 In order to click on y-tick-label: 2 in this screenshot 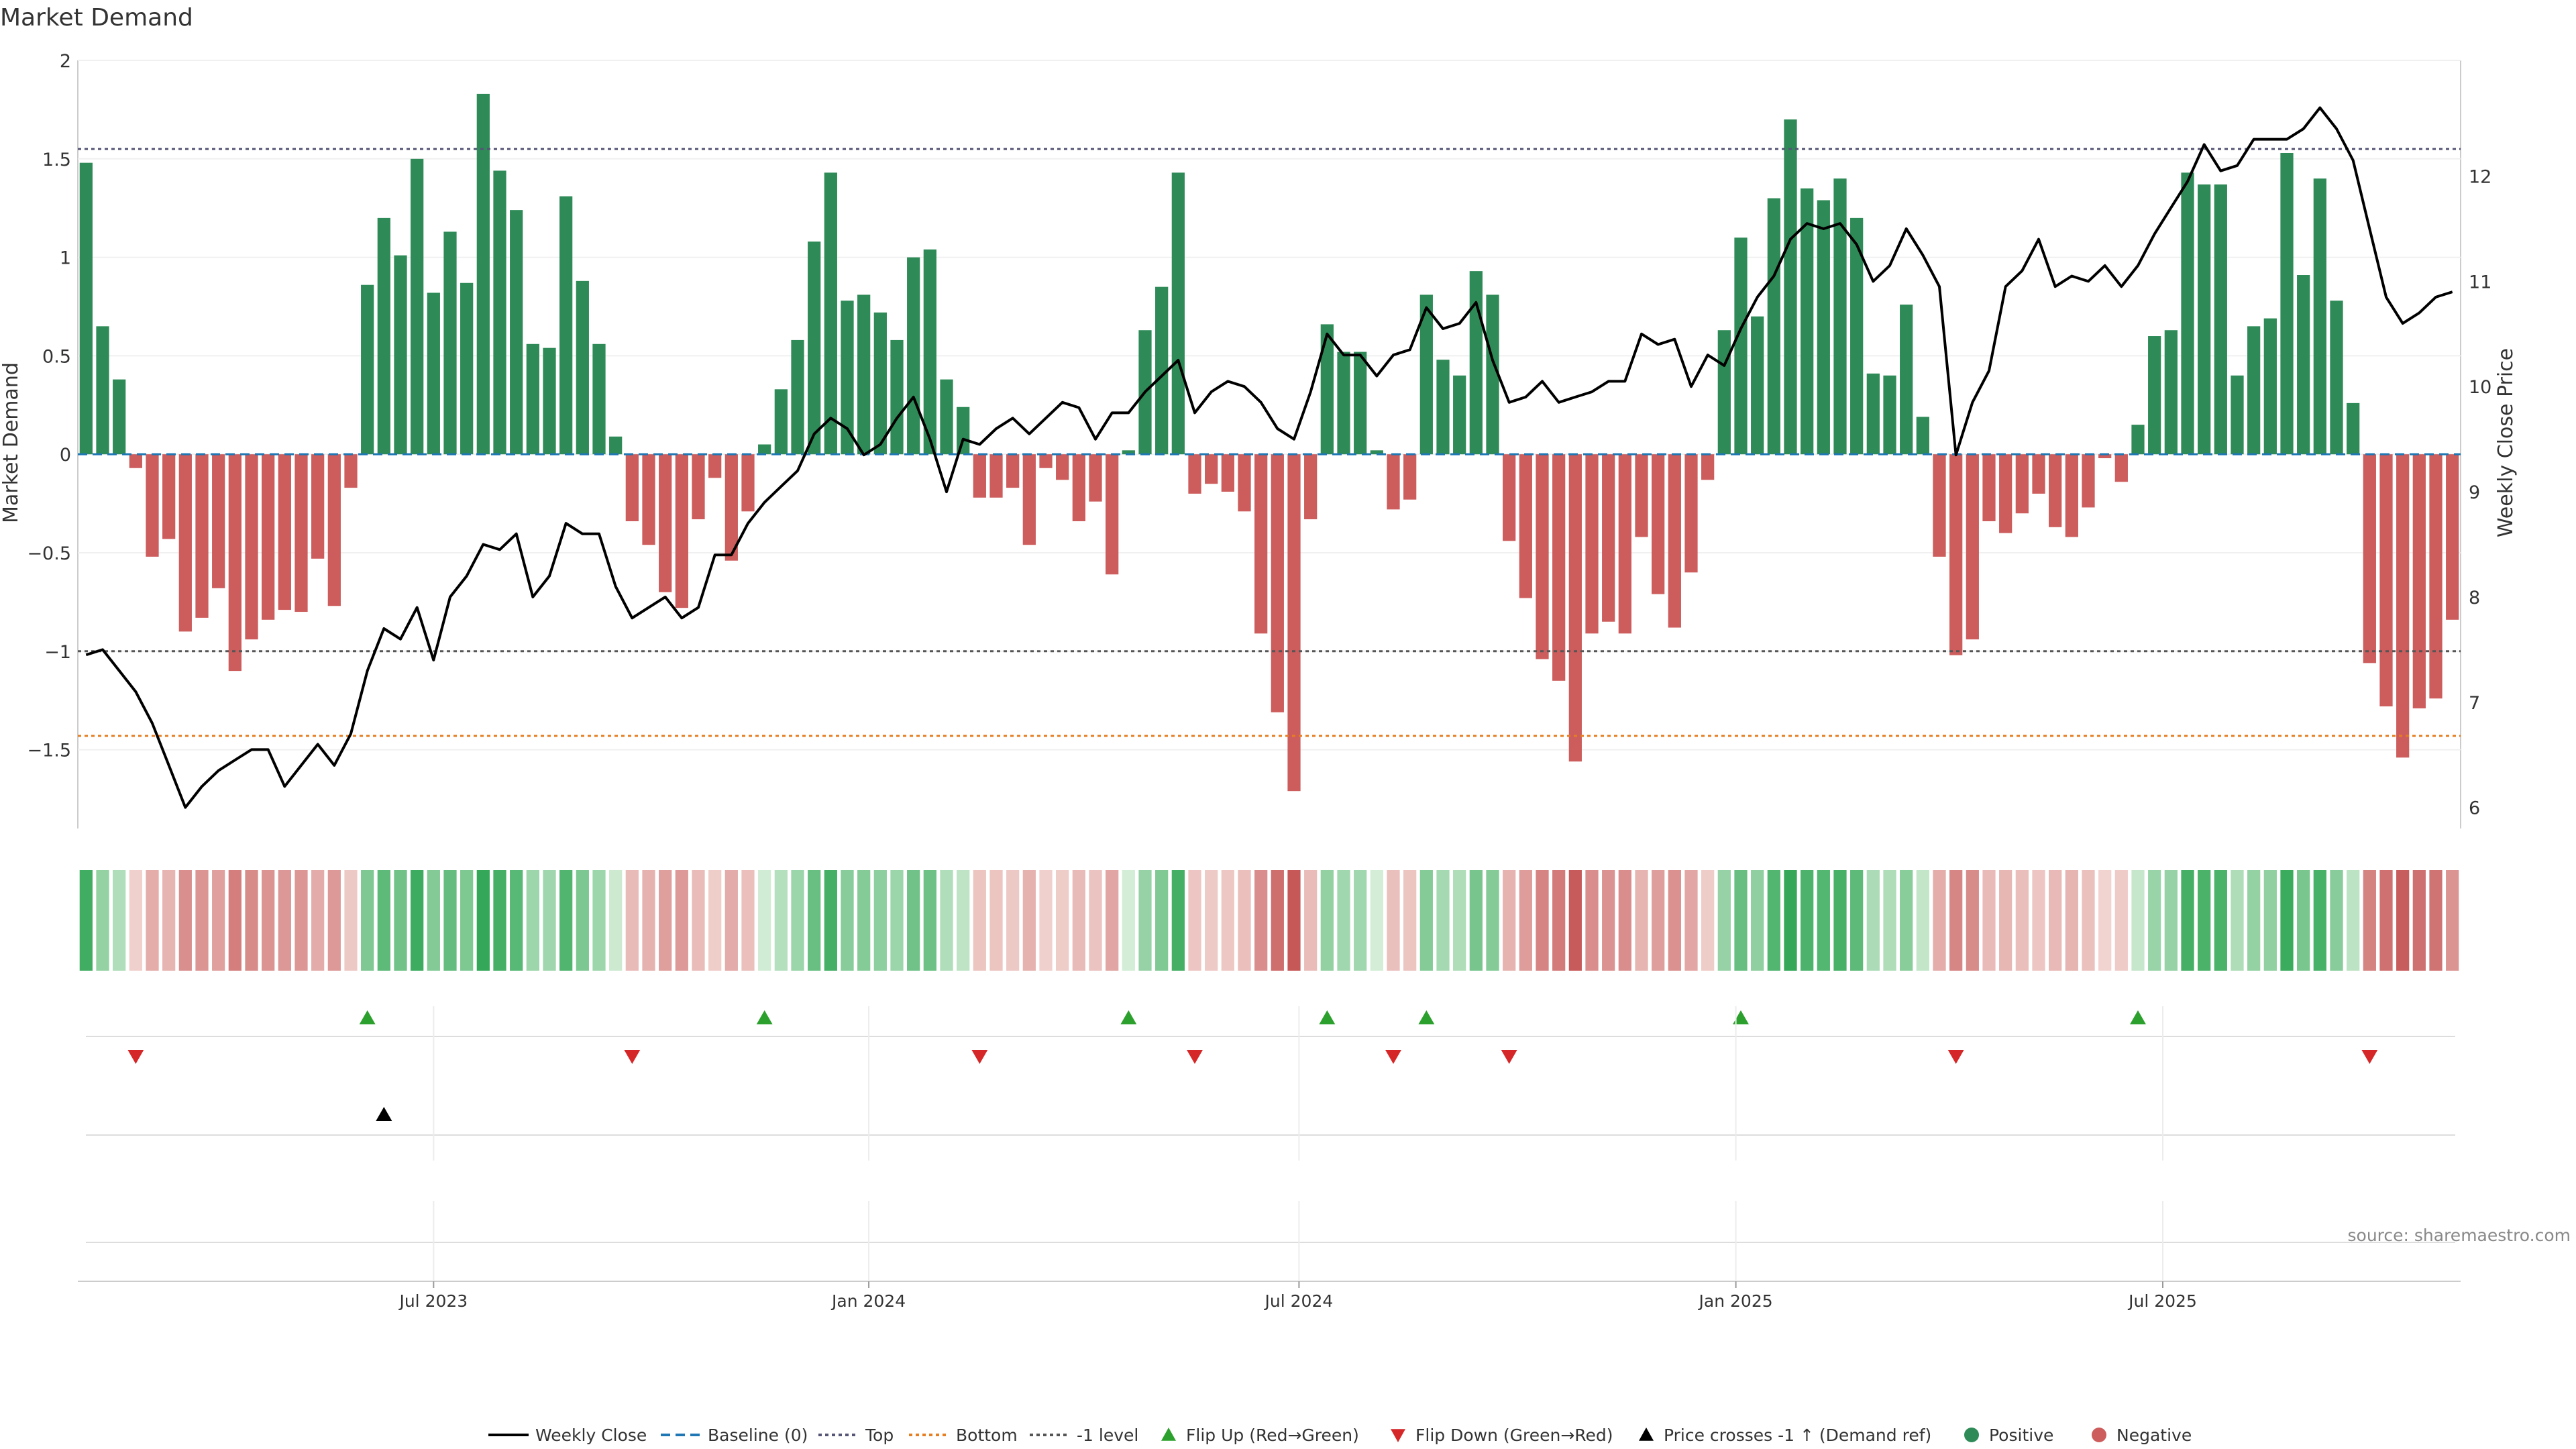, I will do `click(65, 61)`.